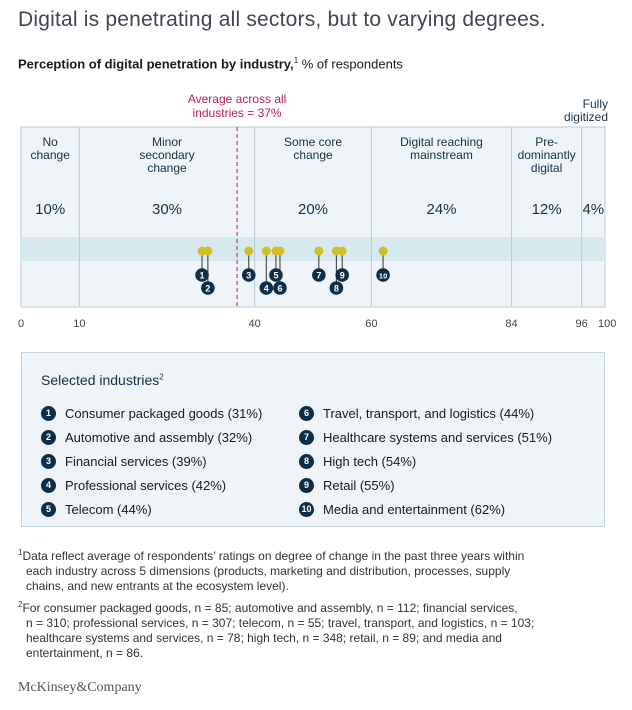 The image size is (632, 710). I want to click on band-label: Minor, so click(167, 142).